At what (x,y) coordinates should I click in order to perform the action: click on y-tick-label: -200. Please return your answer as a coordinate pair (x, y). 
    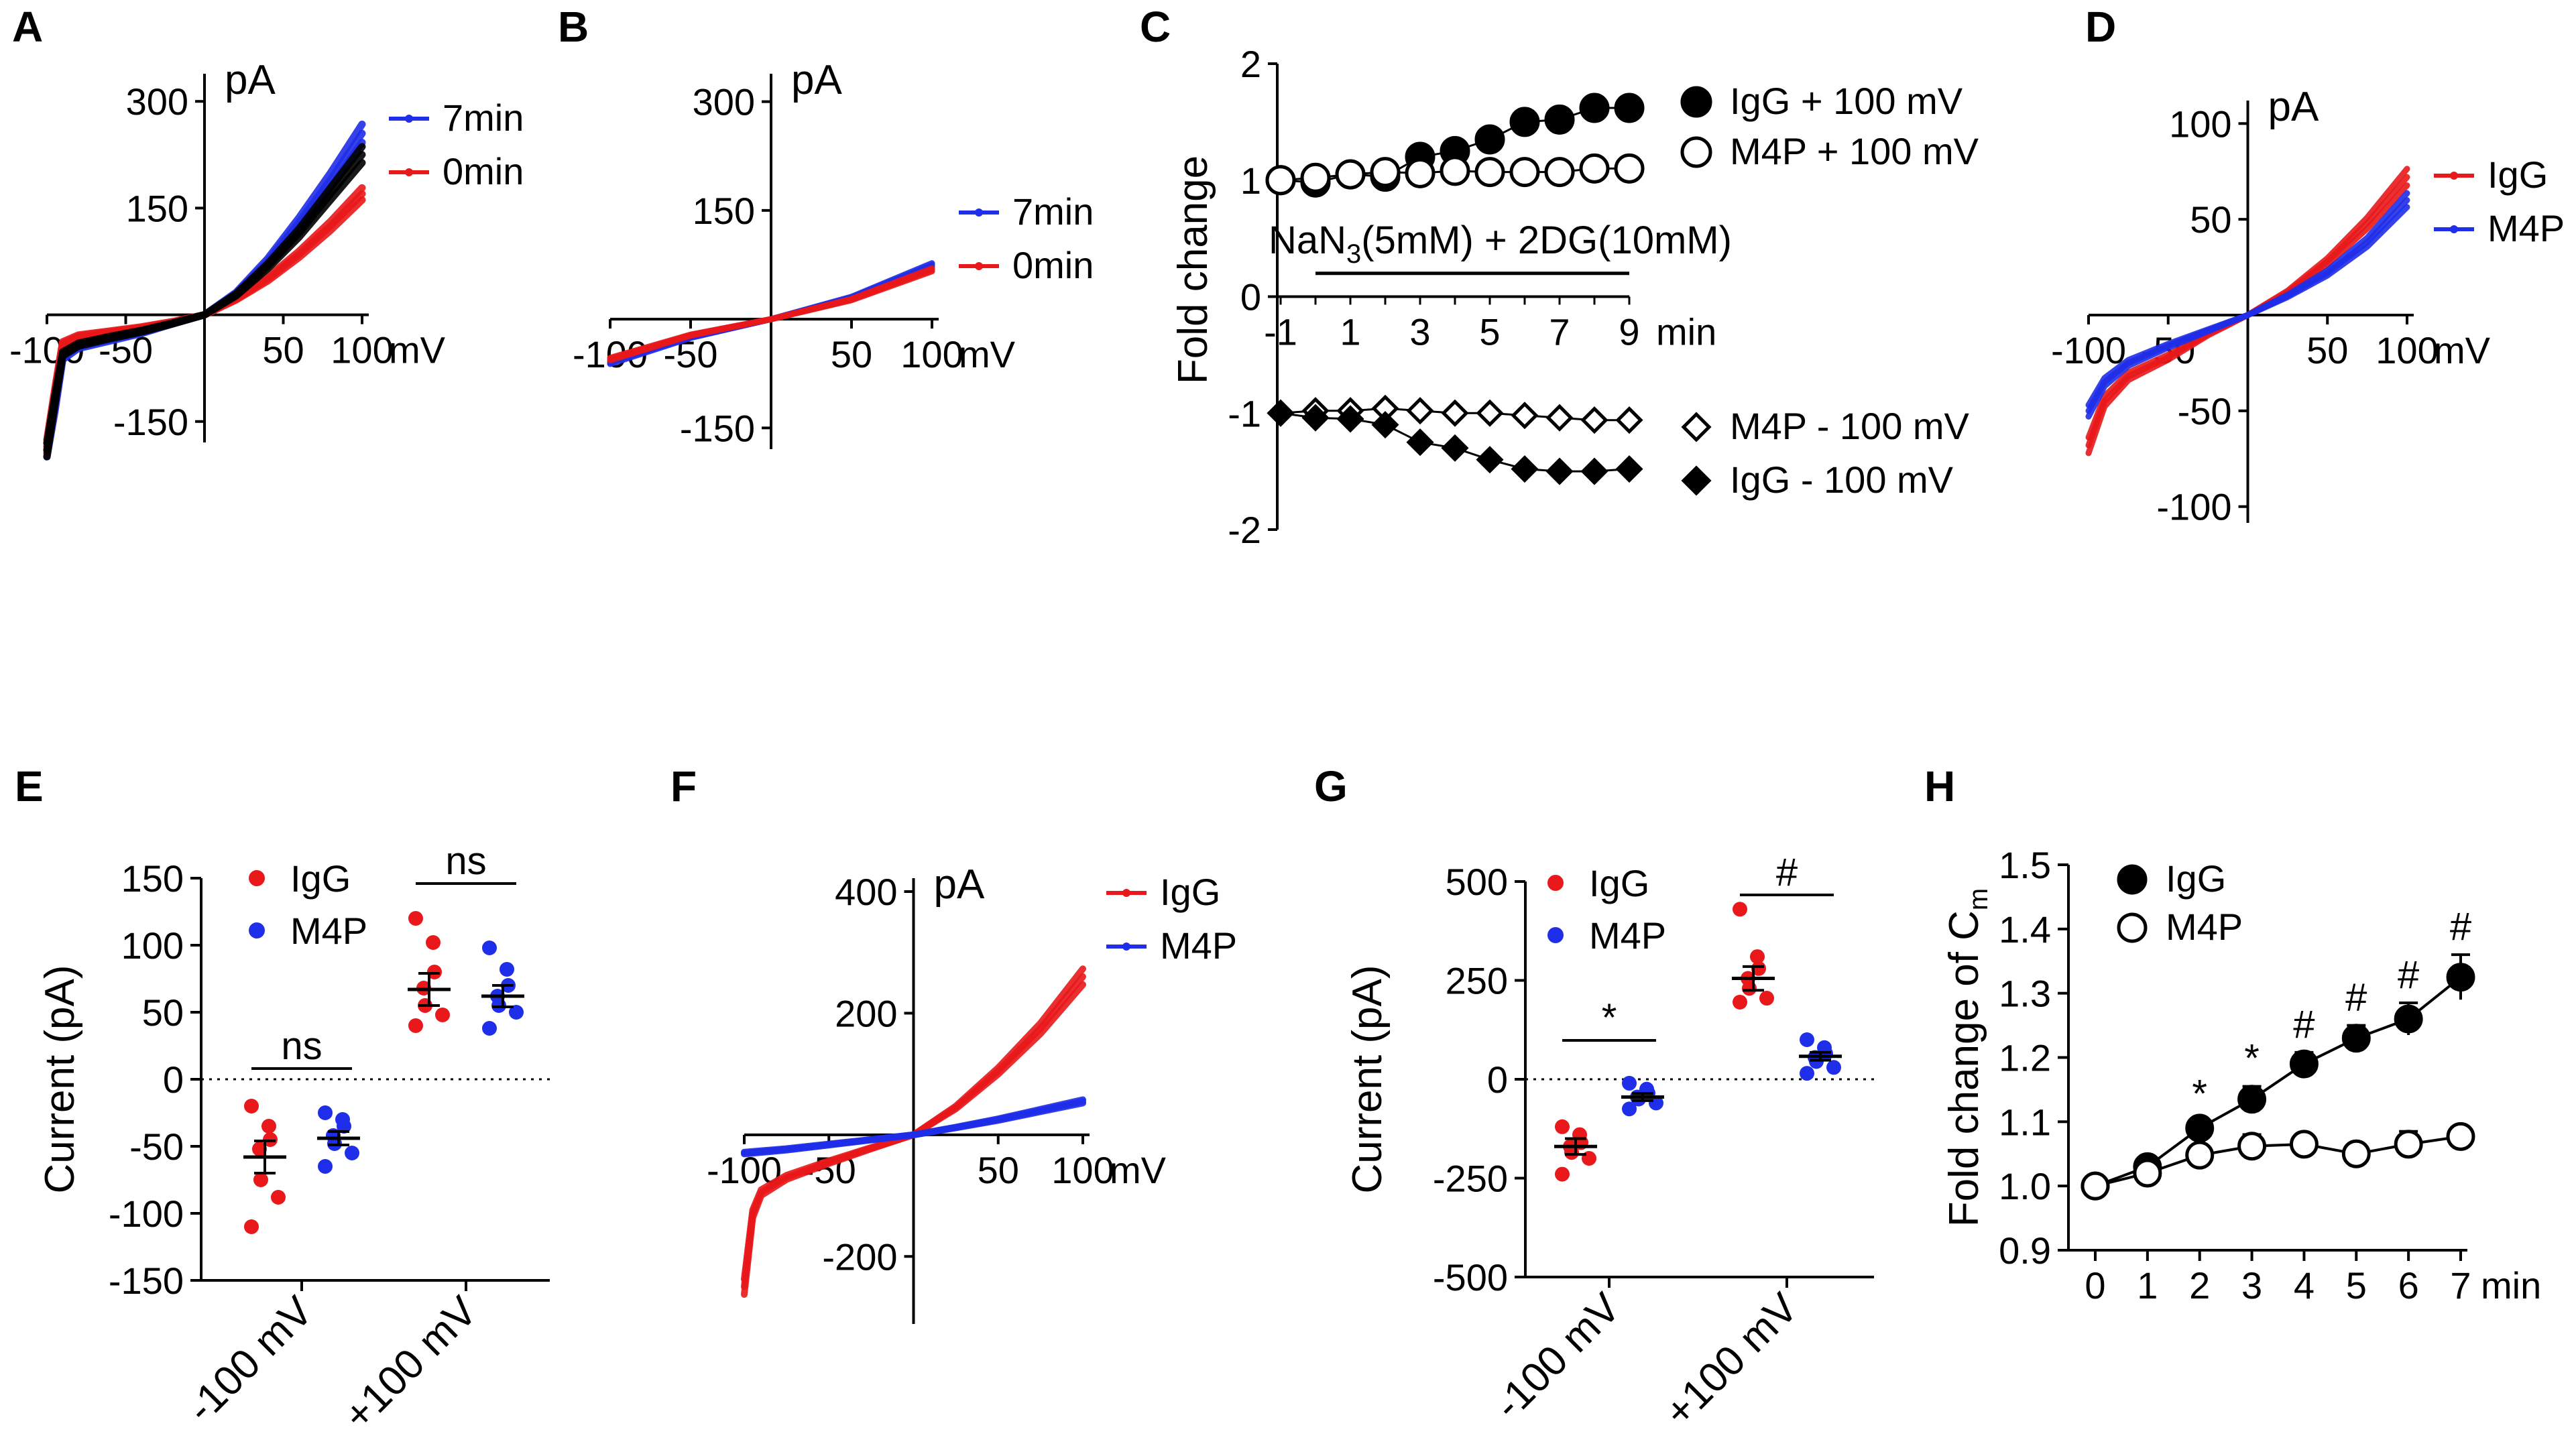
    Looking at the image, I should click on (859, 1256).